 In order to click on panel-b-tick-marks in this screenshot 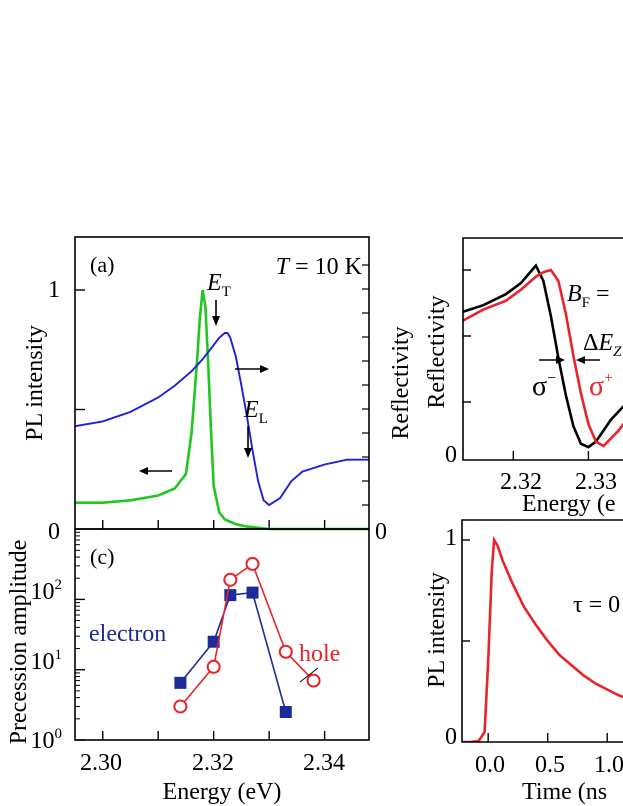, I will do `click(526, 364)`.